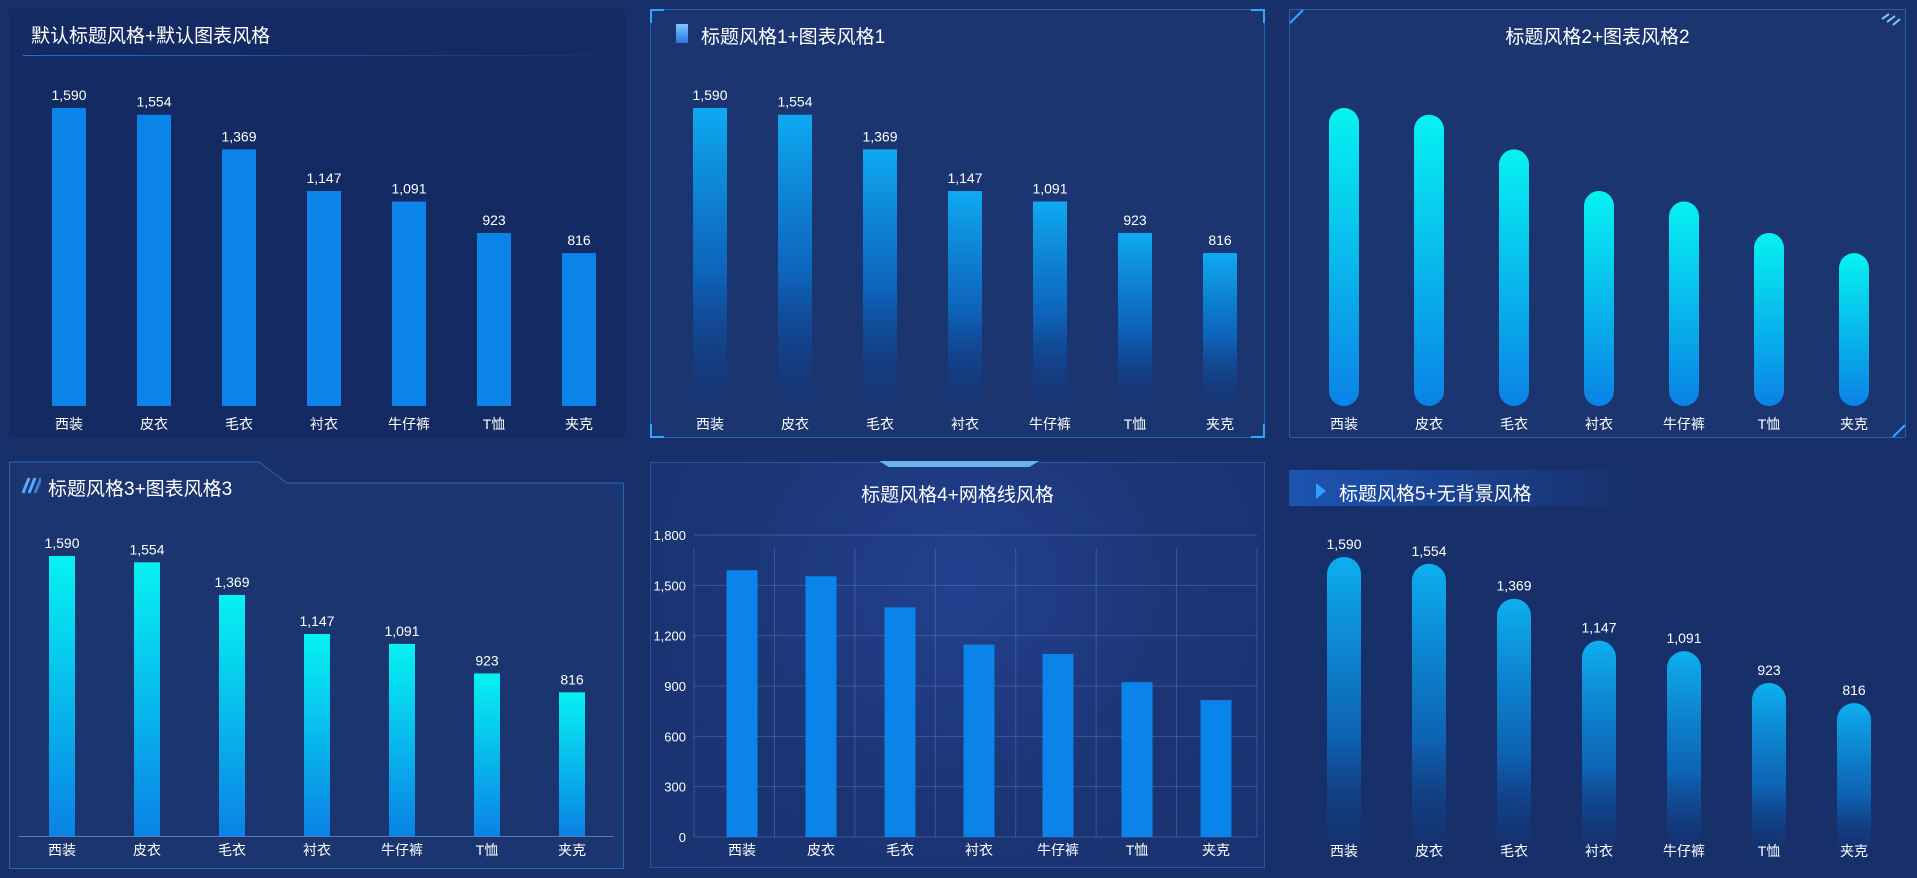 This screenshot has width=1917, height=878. I want to click on title-underline, so click(318, 55).